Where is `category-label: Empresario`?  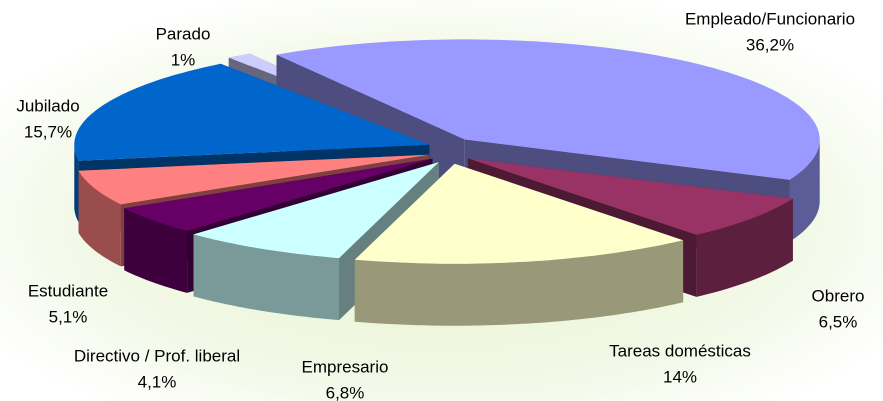
category-label: Empresario is located at coordinates (345, 366).